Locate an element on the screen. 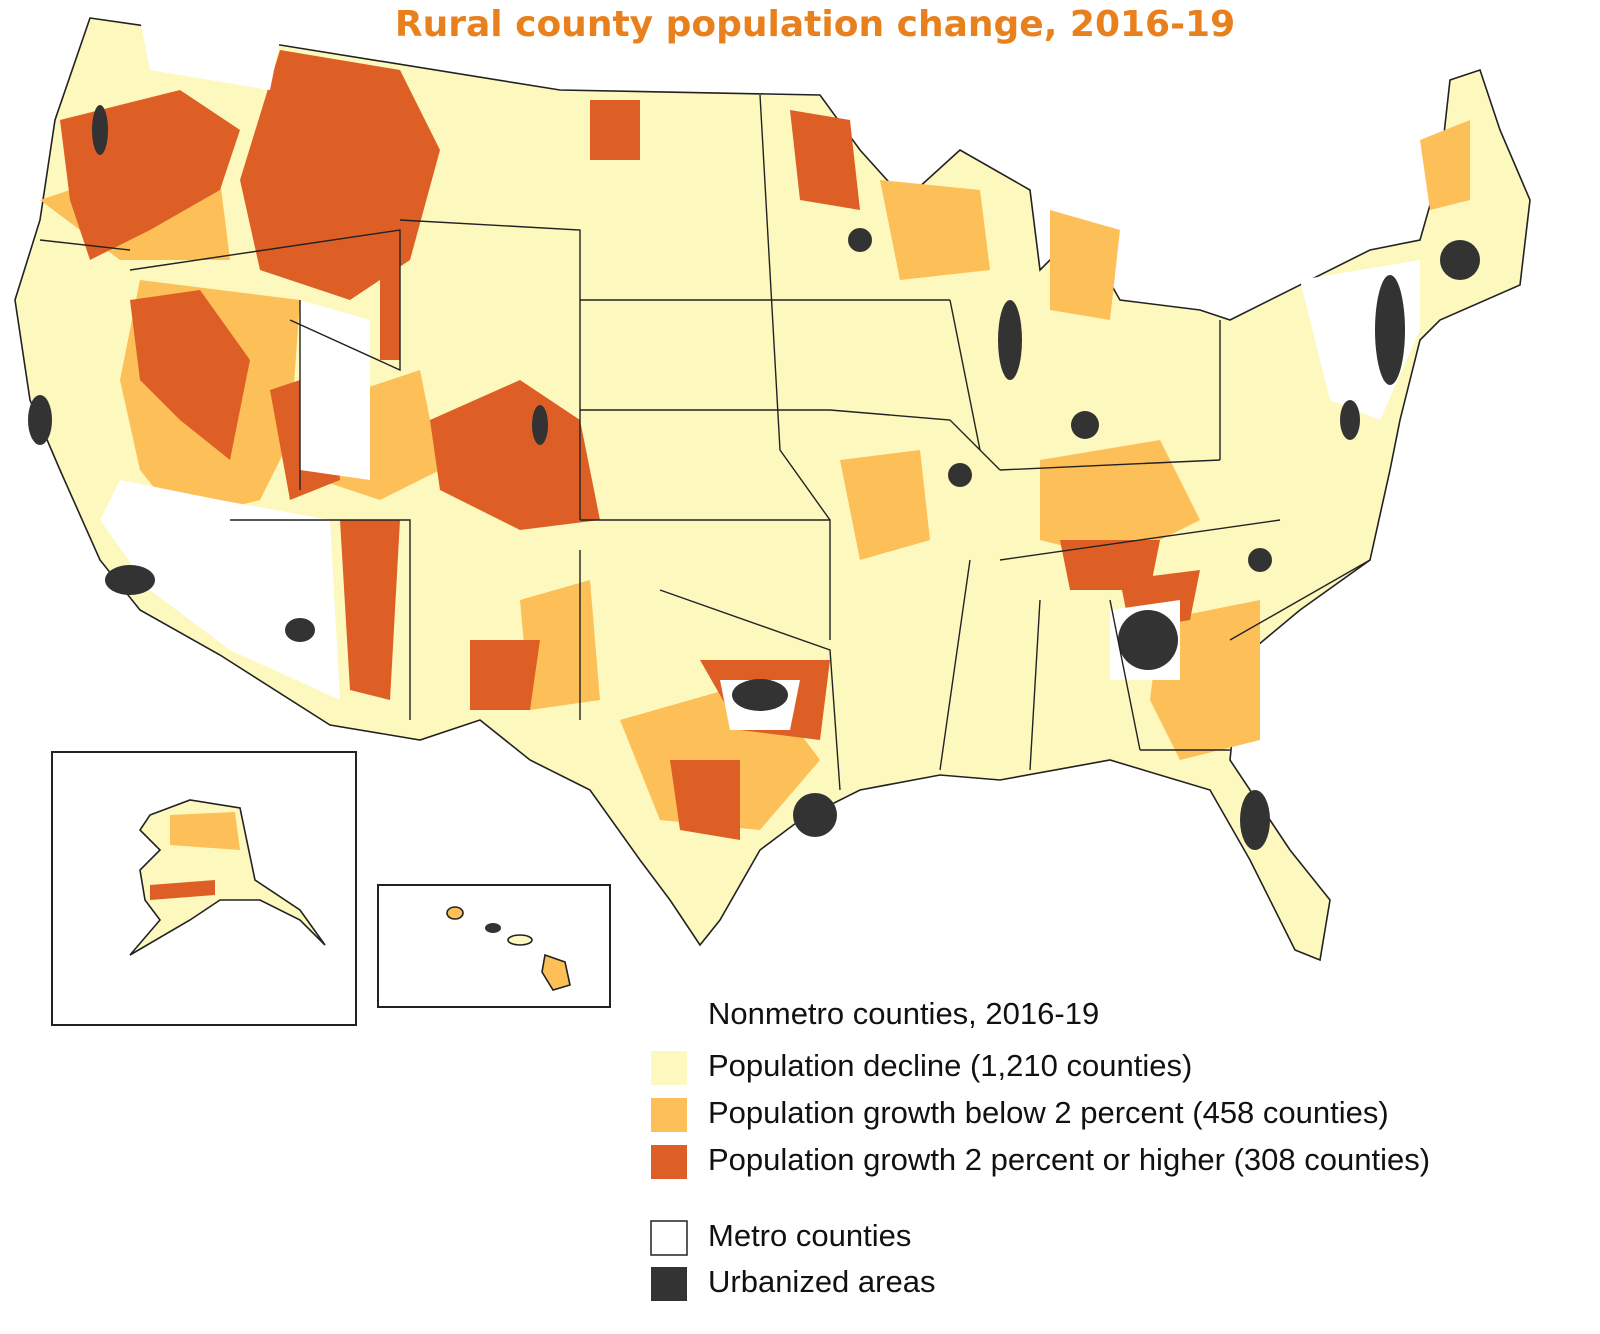 This screenshot has width=1600, height=1334. hawaii-inset is located at coordinates (494, 946).